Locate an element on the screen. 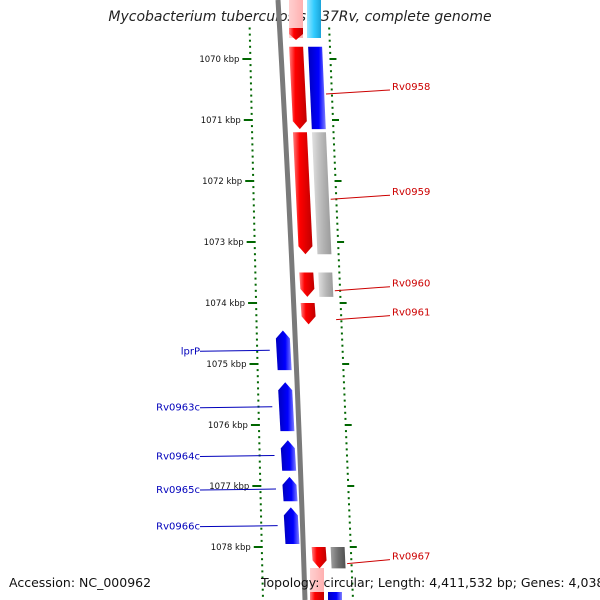 The height and width of the screenshot is (600, 600). gene-arrow-rv0966c is located at coordinates (291, 525).